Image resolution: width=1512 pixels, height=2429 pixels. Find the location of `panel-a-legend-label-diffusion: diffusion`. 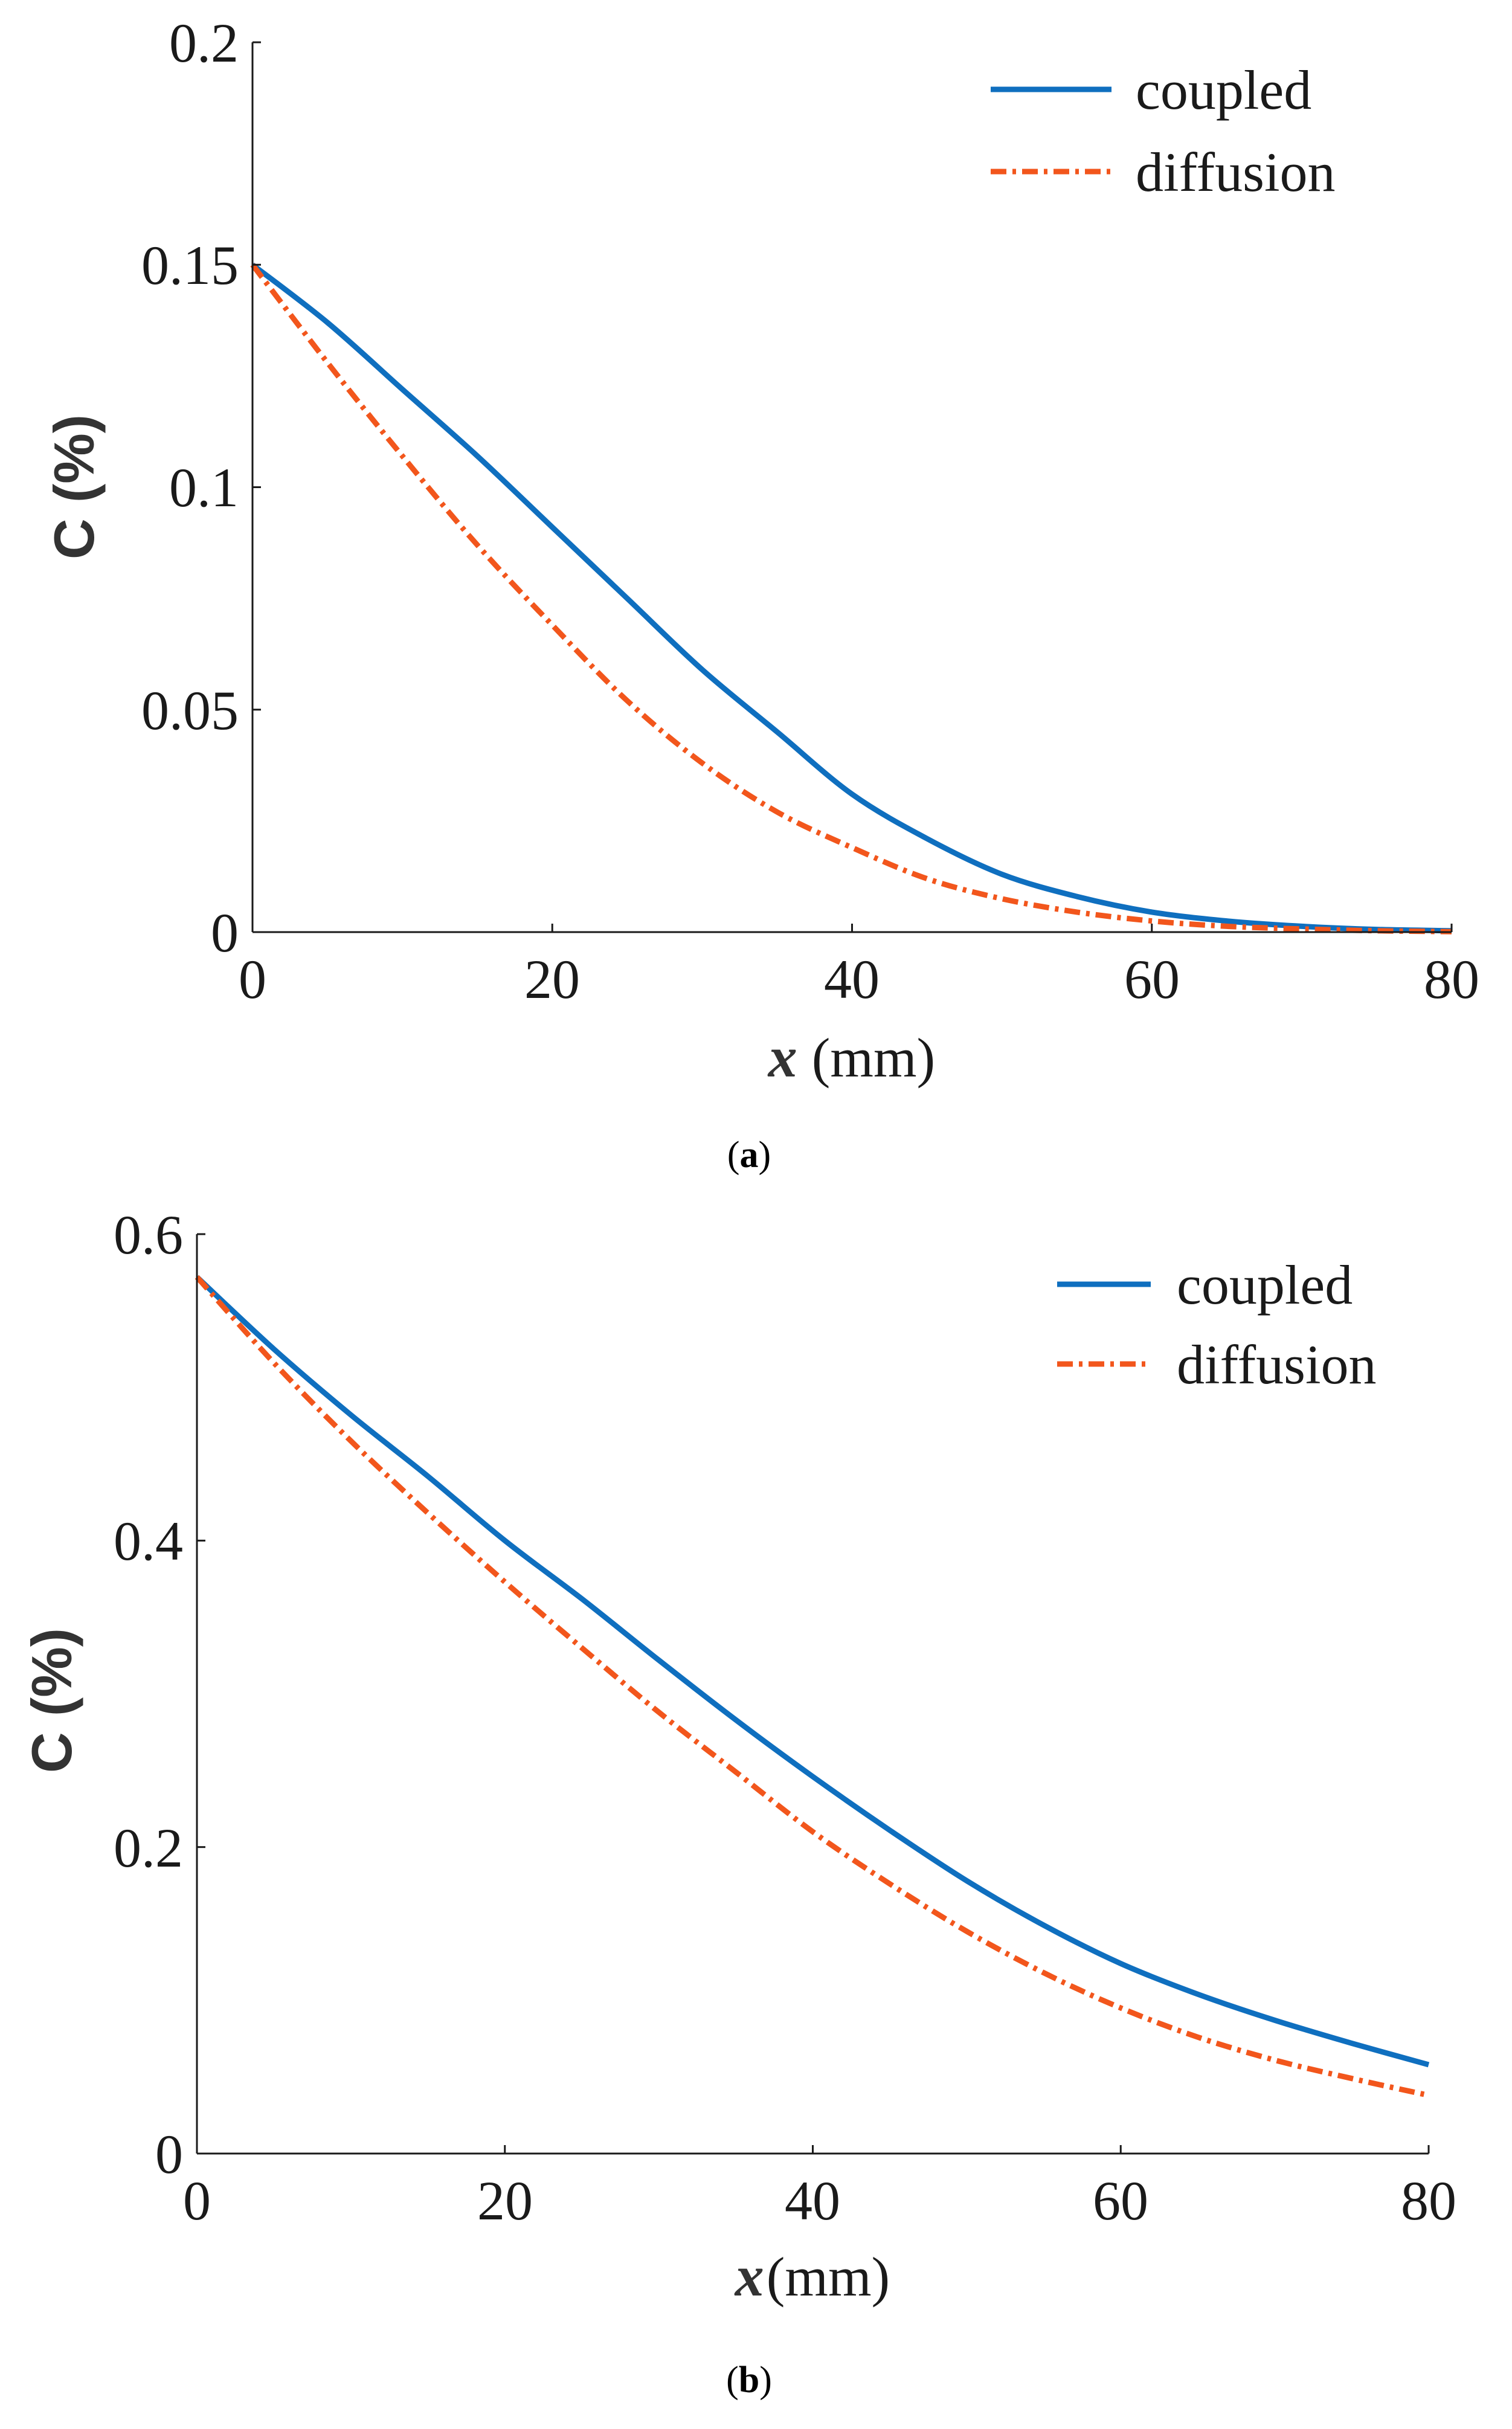

panel-a-legend-label-diffusion: diffusion is located at coordinates (1236, 172).